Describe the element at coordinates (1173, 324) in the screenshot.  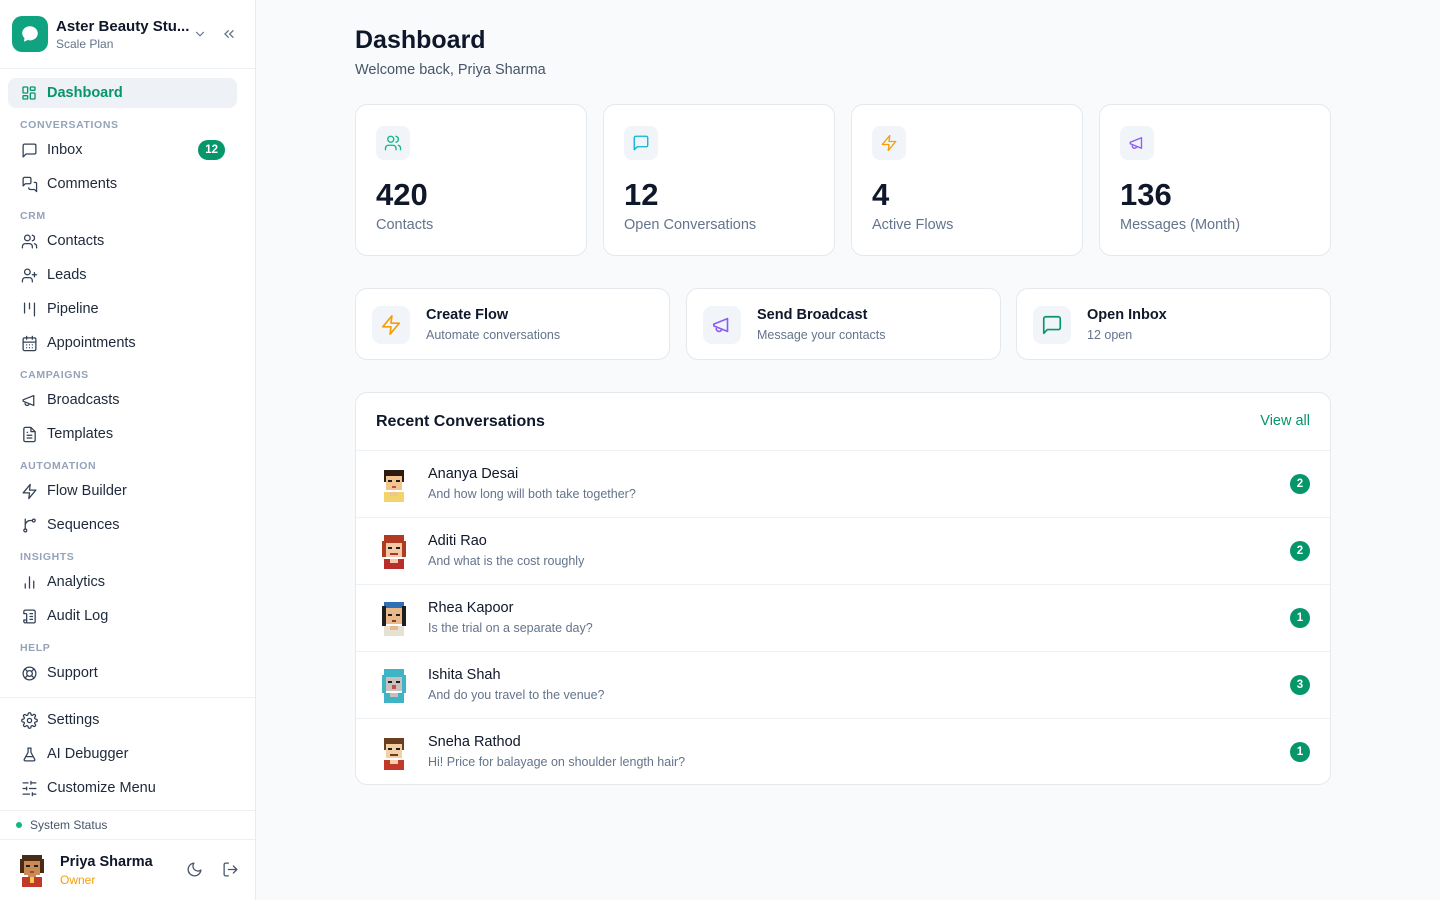
I see `open-inbox-button: Open Inbox 12 open` at that location.